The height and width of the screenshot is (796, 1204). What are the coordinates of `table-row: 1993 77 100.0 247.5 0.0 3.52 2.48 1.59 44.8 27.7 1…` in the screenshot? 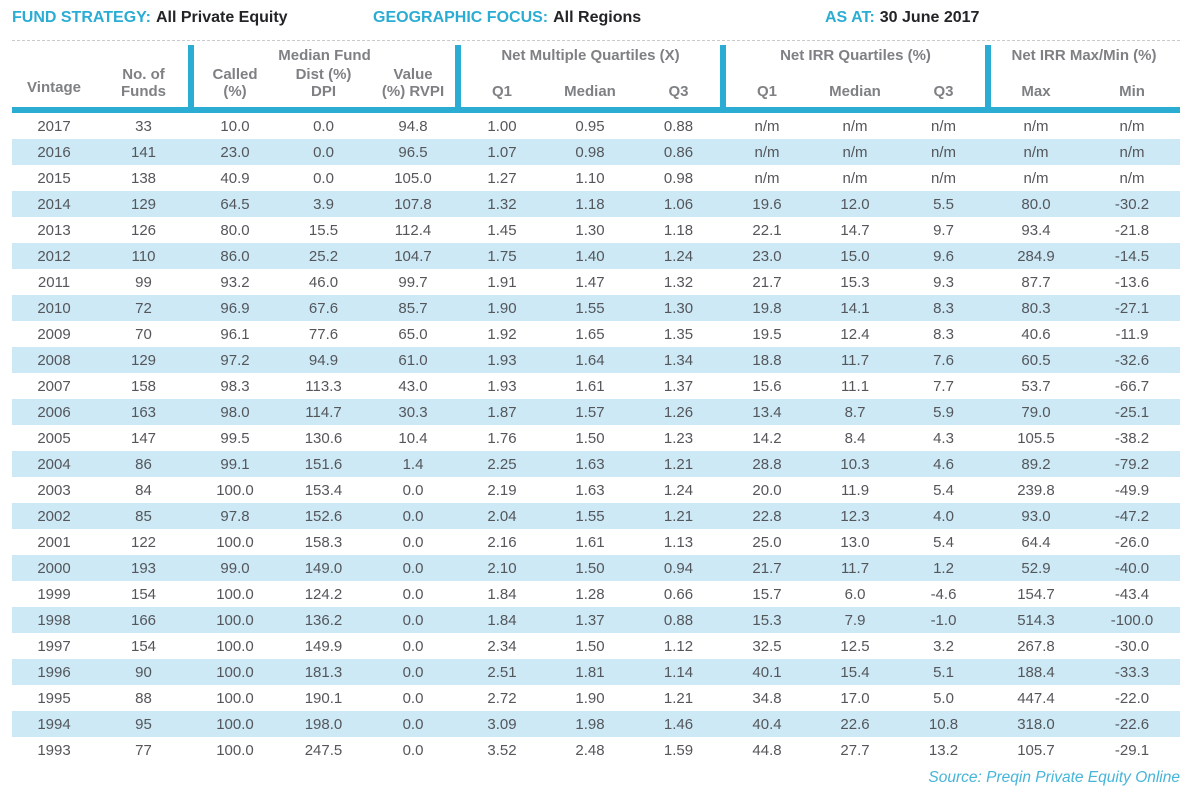 It's located at (596, 750).